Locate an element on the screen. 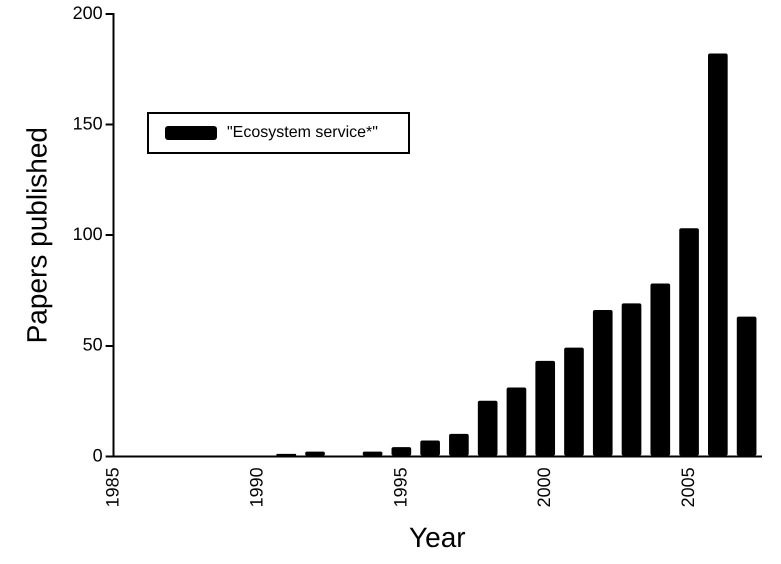 This screenshot has height=564, width=781. x-tick-label: 1995 is located at coordinates (400, 487).